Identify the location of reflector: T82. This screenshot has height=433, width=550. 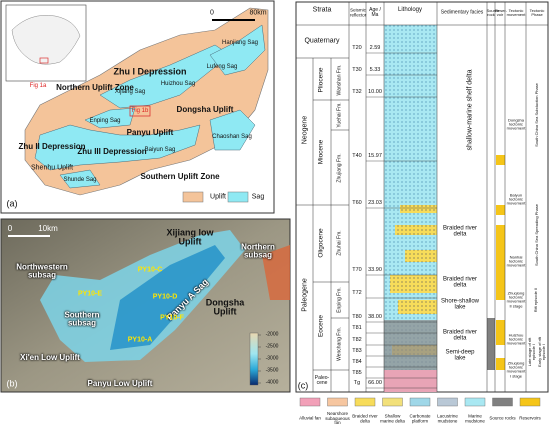
(357, 340).